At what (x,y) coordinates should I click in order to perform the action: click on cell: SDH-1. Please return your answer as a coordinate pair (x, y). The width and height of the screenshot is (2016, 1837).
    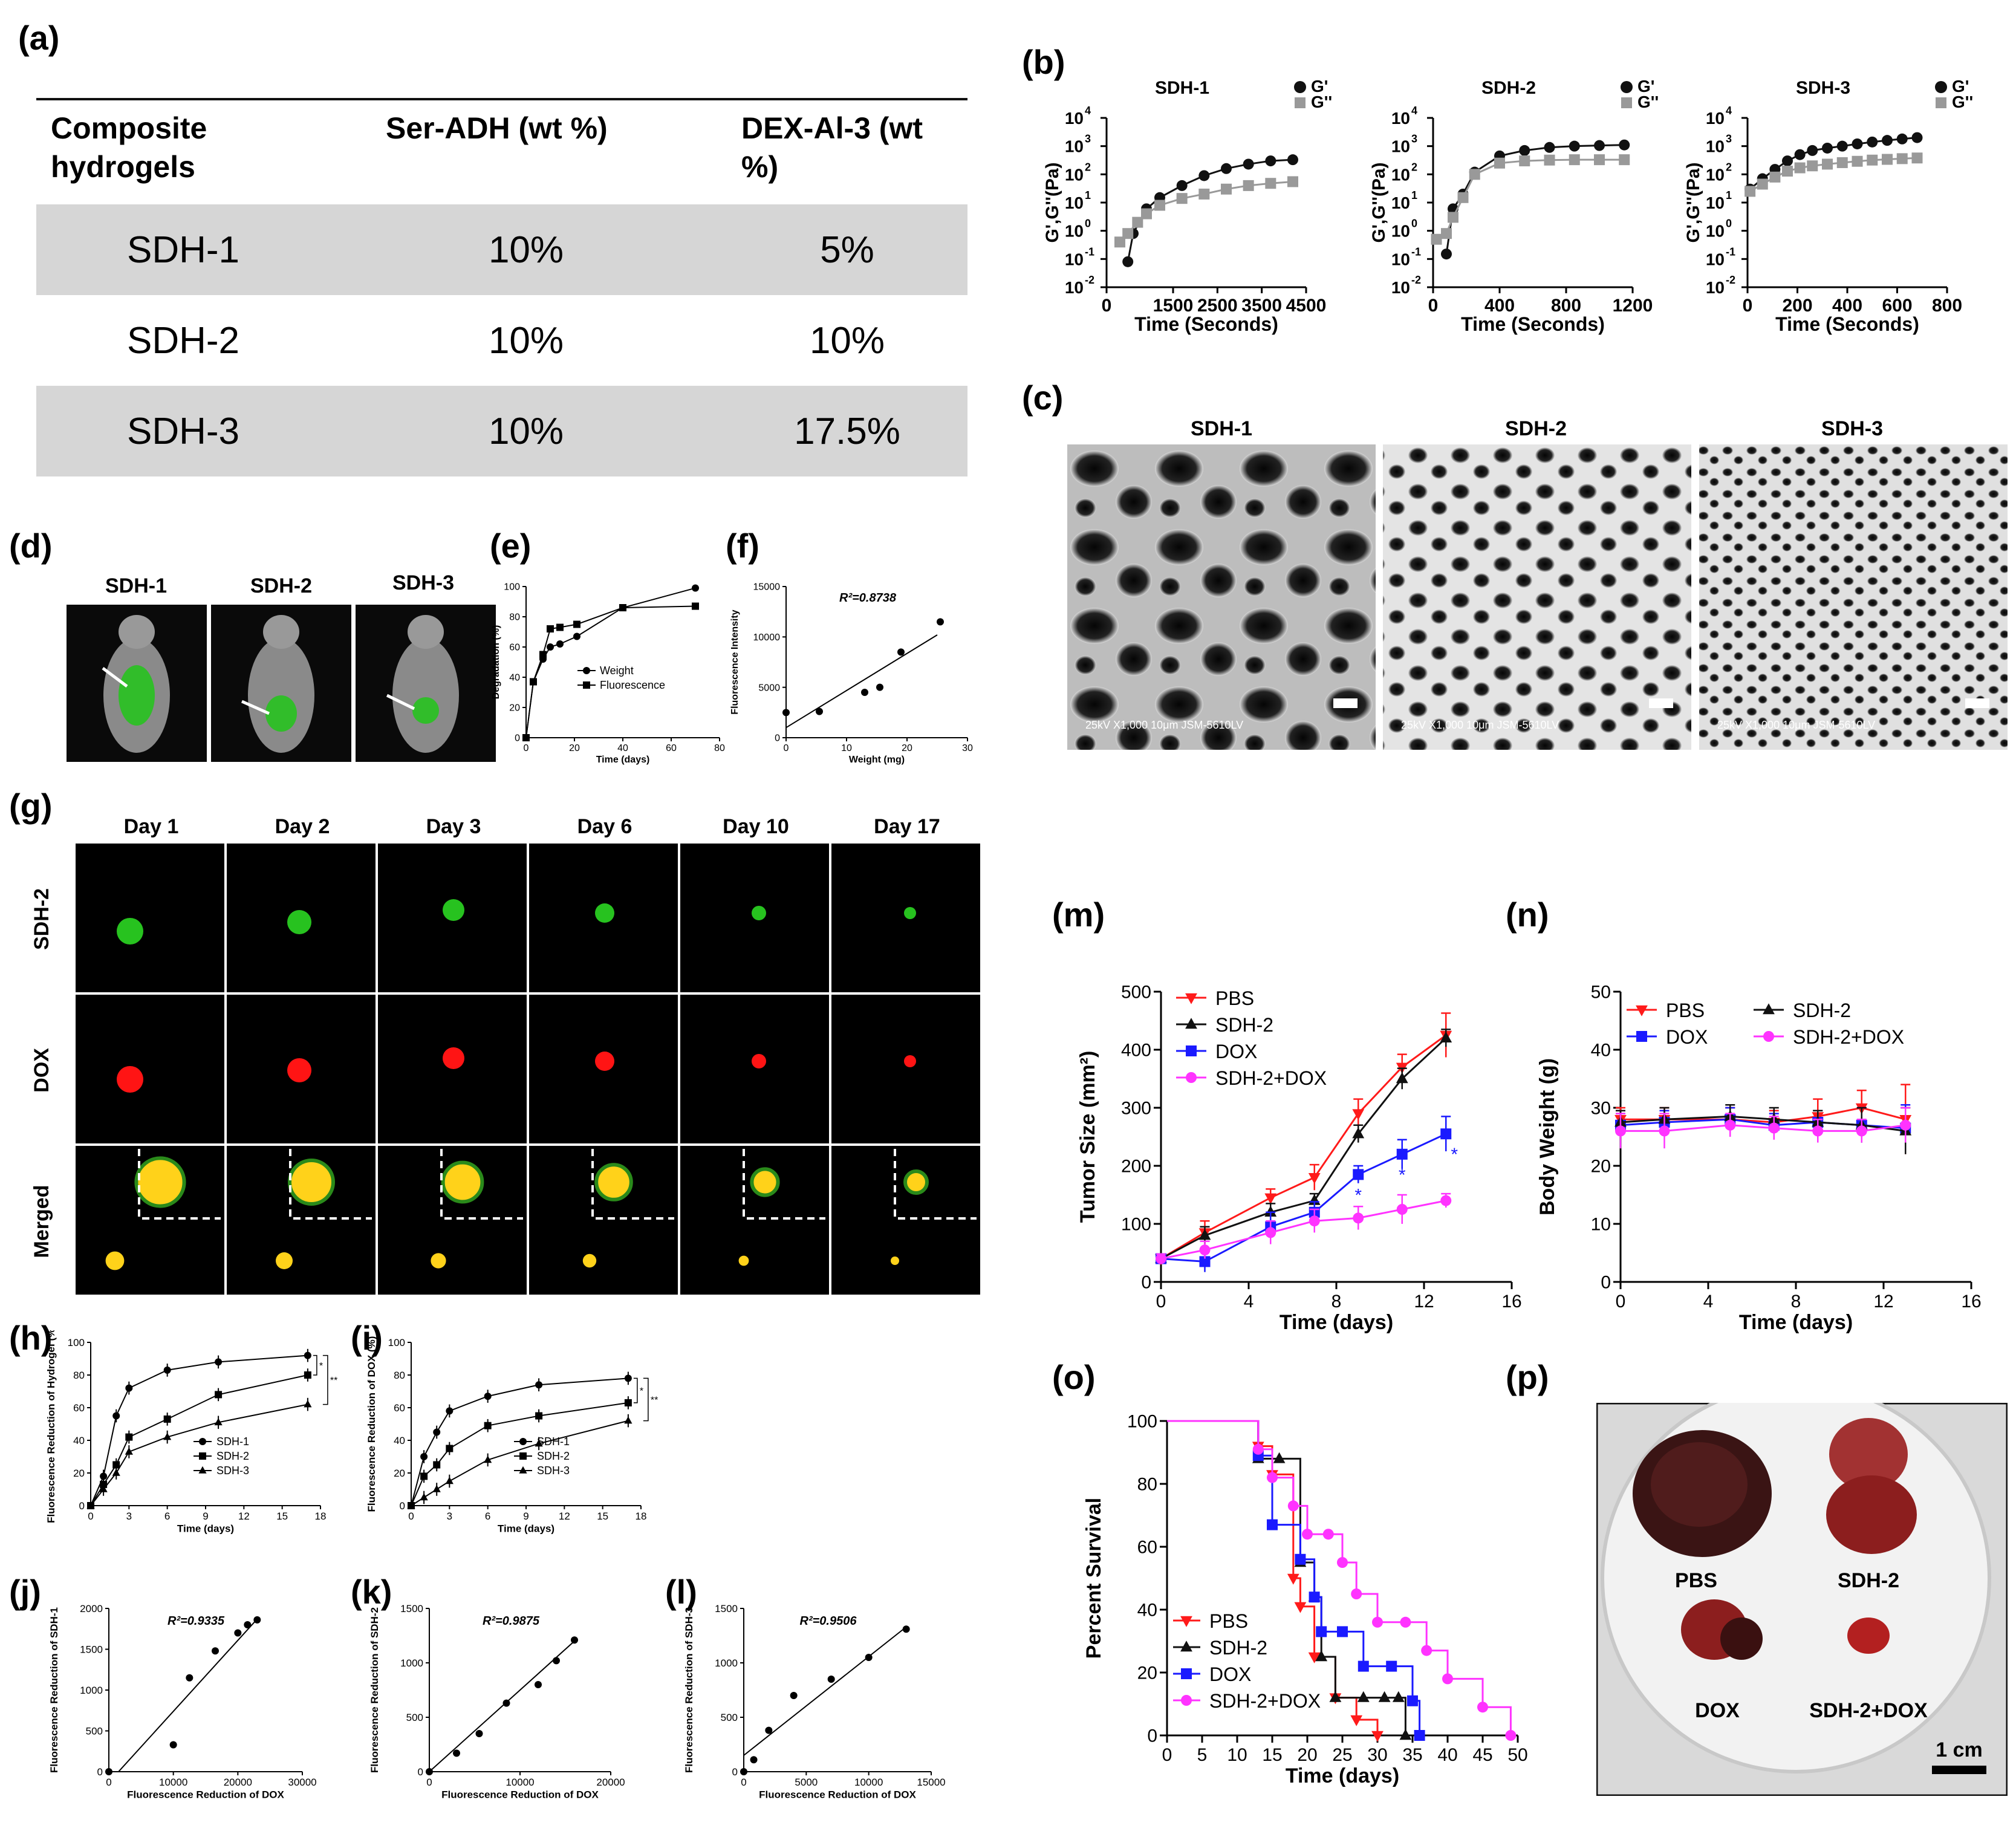
    Looking at the image, I should click on (180, 249).